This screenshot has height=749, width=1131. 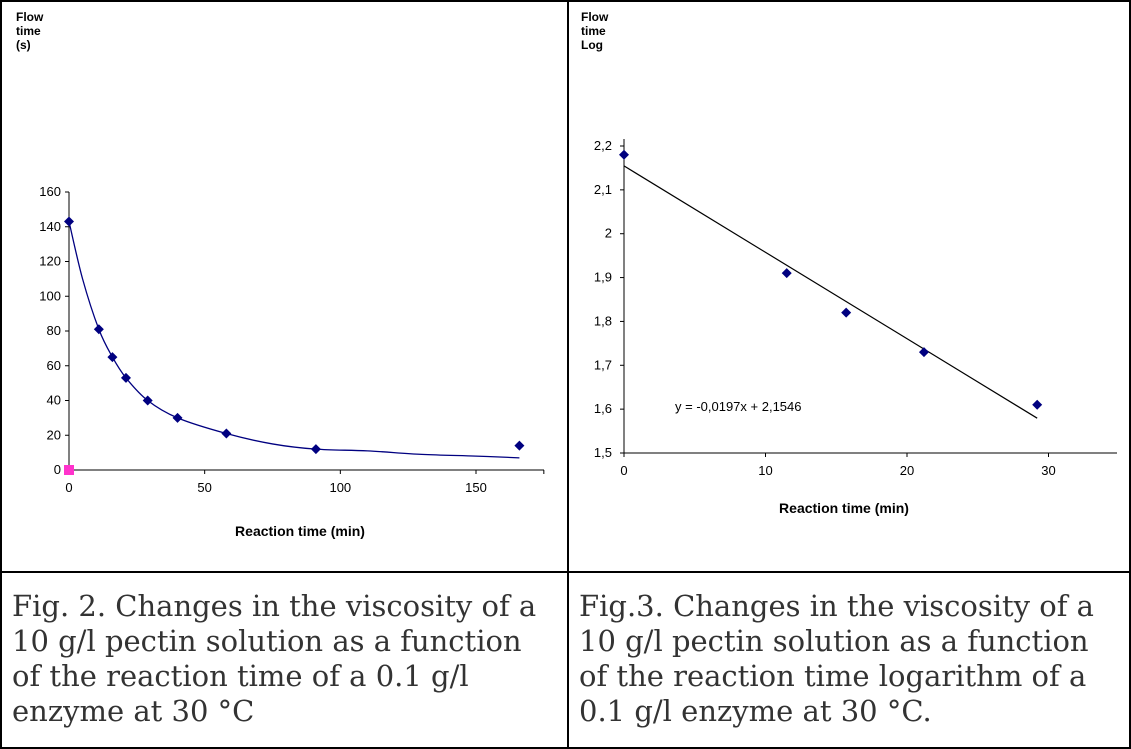 What do you see at coordinates (50, 191) in the screenshot?
I see `y-tick-label: 160` at bounding box center [50, 191].